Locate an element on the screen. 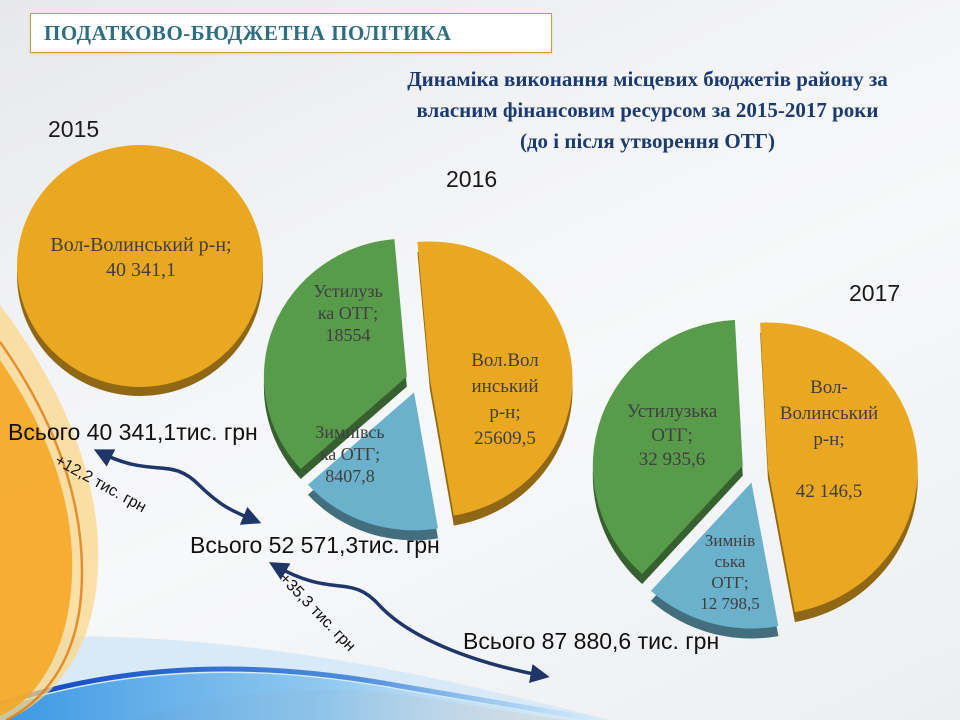  year-label-2016: 2016 is located at coordinates (472, 179).